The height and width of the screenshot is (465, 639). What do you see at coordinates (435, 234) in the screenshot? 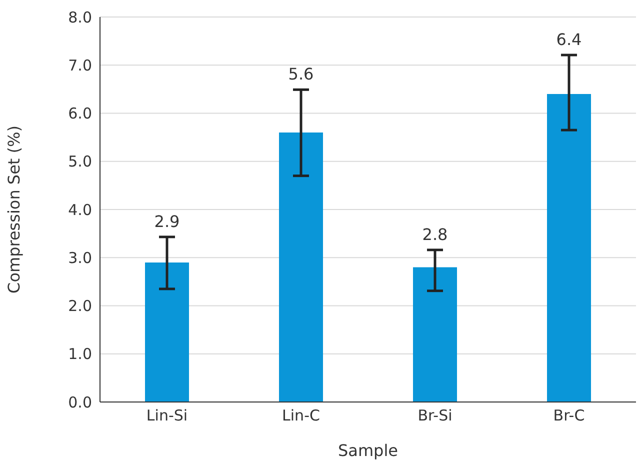
I see `data-label: 2.8` at bounding box center [435, 234].